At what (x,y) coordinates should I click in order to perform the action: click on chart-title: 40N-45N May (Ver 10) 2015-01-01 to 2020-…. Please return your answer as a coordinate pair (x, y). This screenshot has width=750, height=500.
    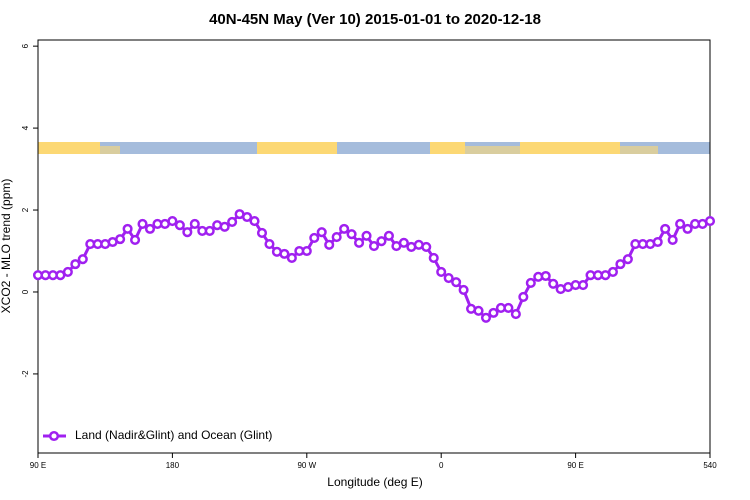
    Looking at the image, I should click on (375, 19).